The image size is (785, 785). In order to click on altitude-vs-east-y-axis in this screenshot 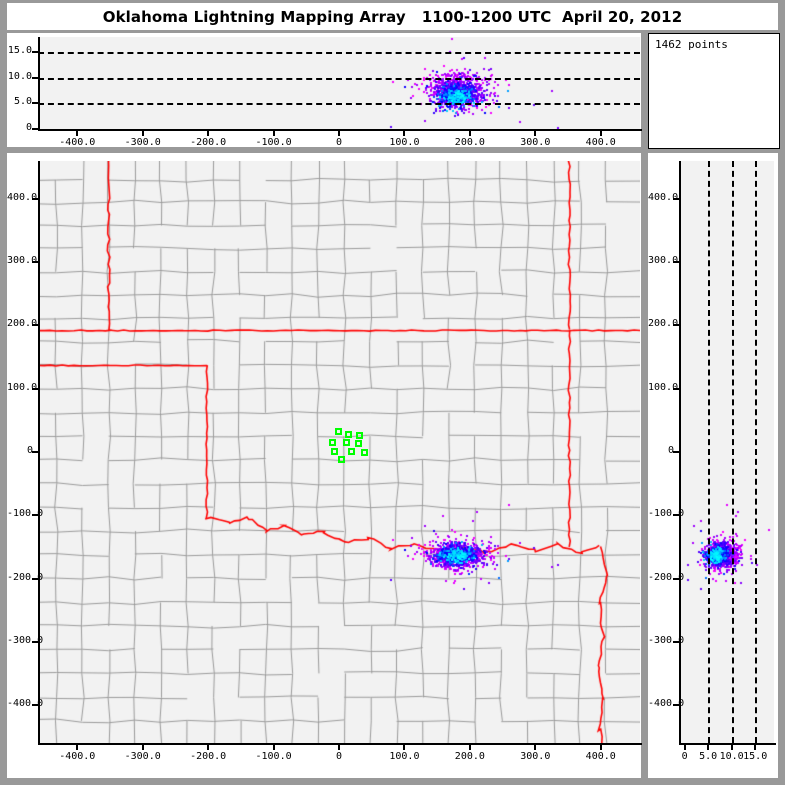, I will do `click(39, 84)`.